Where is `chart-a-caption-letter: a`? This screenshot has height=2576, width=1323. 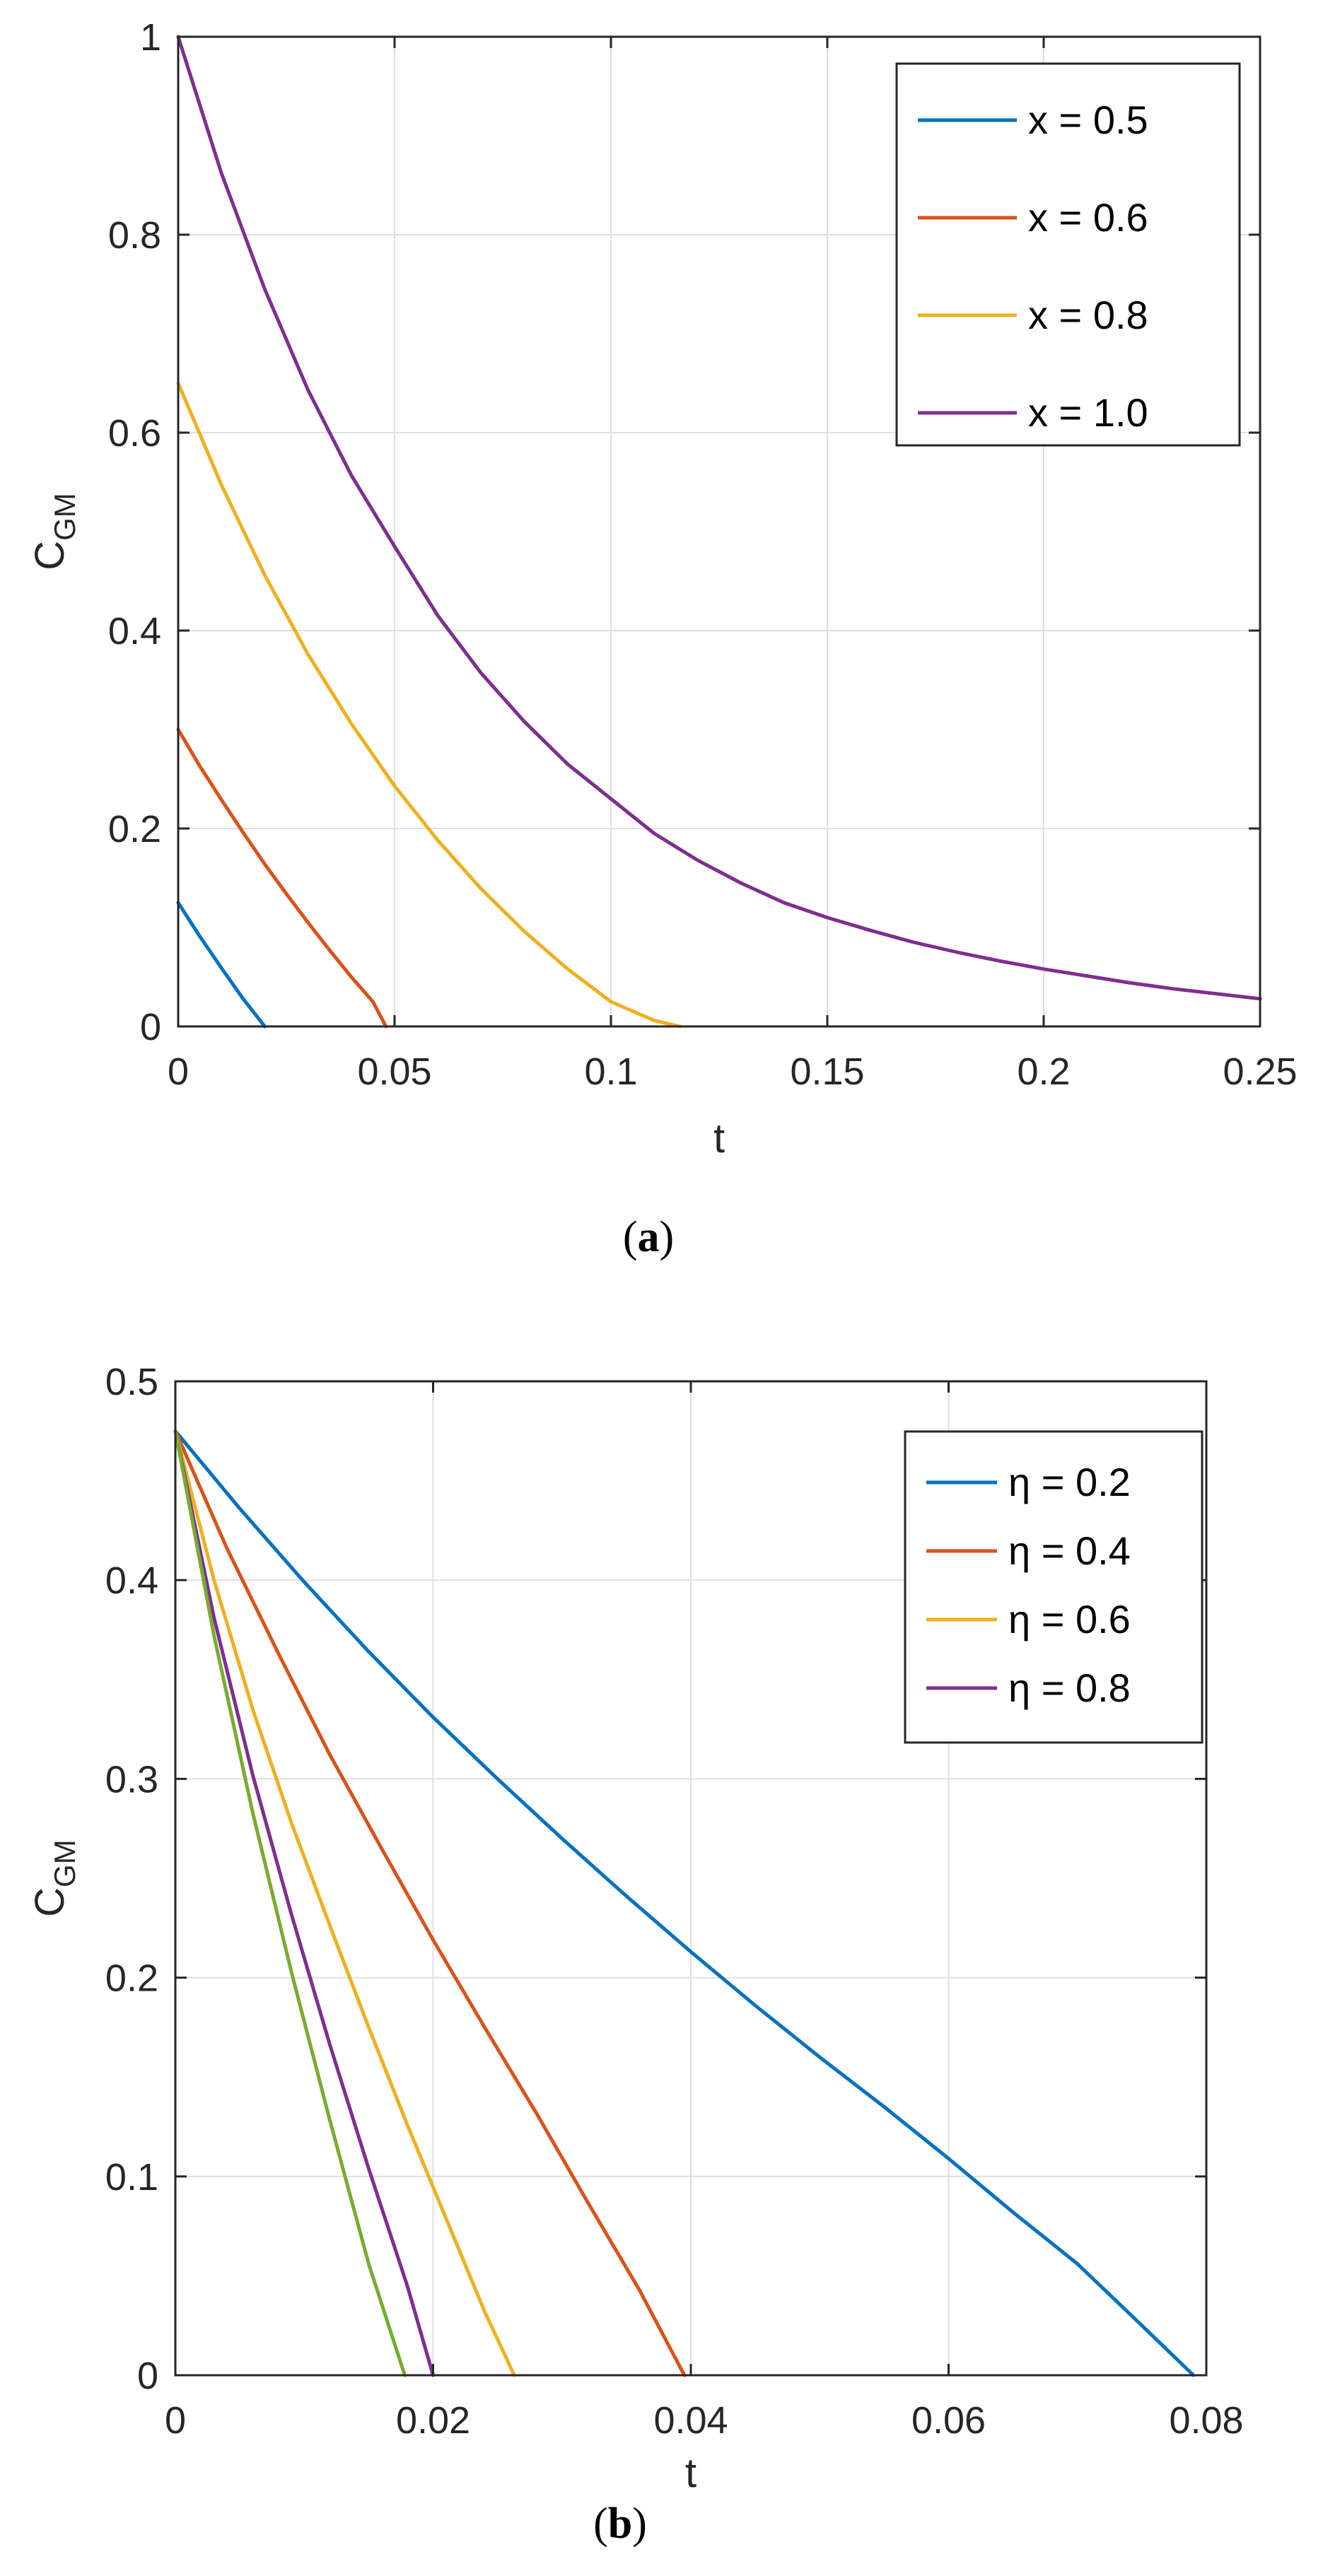
chart-a-caption-letter: a is located at coordinates (649, 1237).